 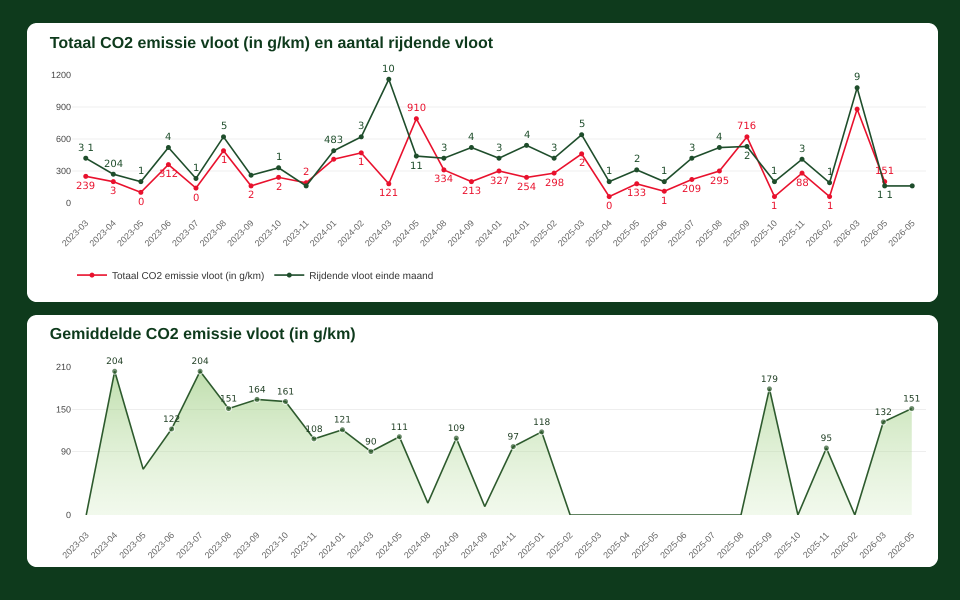 What do you see at coordinates (200, 362) in the screenshot?
I see `data-label: 204` at bounding box center [200, 362].